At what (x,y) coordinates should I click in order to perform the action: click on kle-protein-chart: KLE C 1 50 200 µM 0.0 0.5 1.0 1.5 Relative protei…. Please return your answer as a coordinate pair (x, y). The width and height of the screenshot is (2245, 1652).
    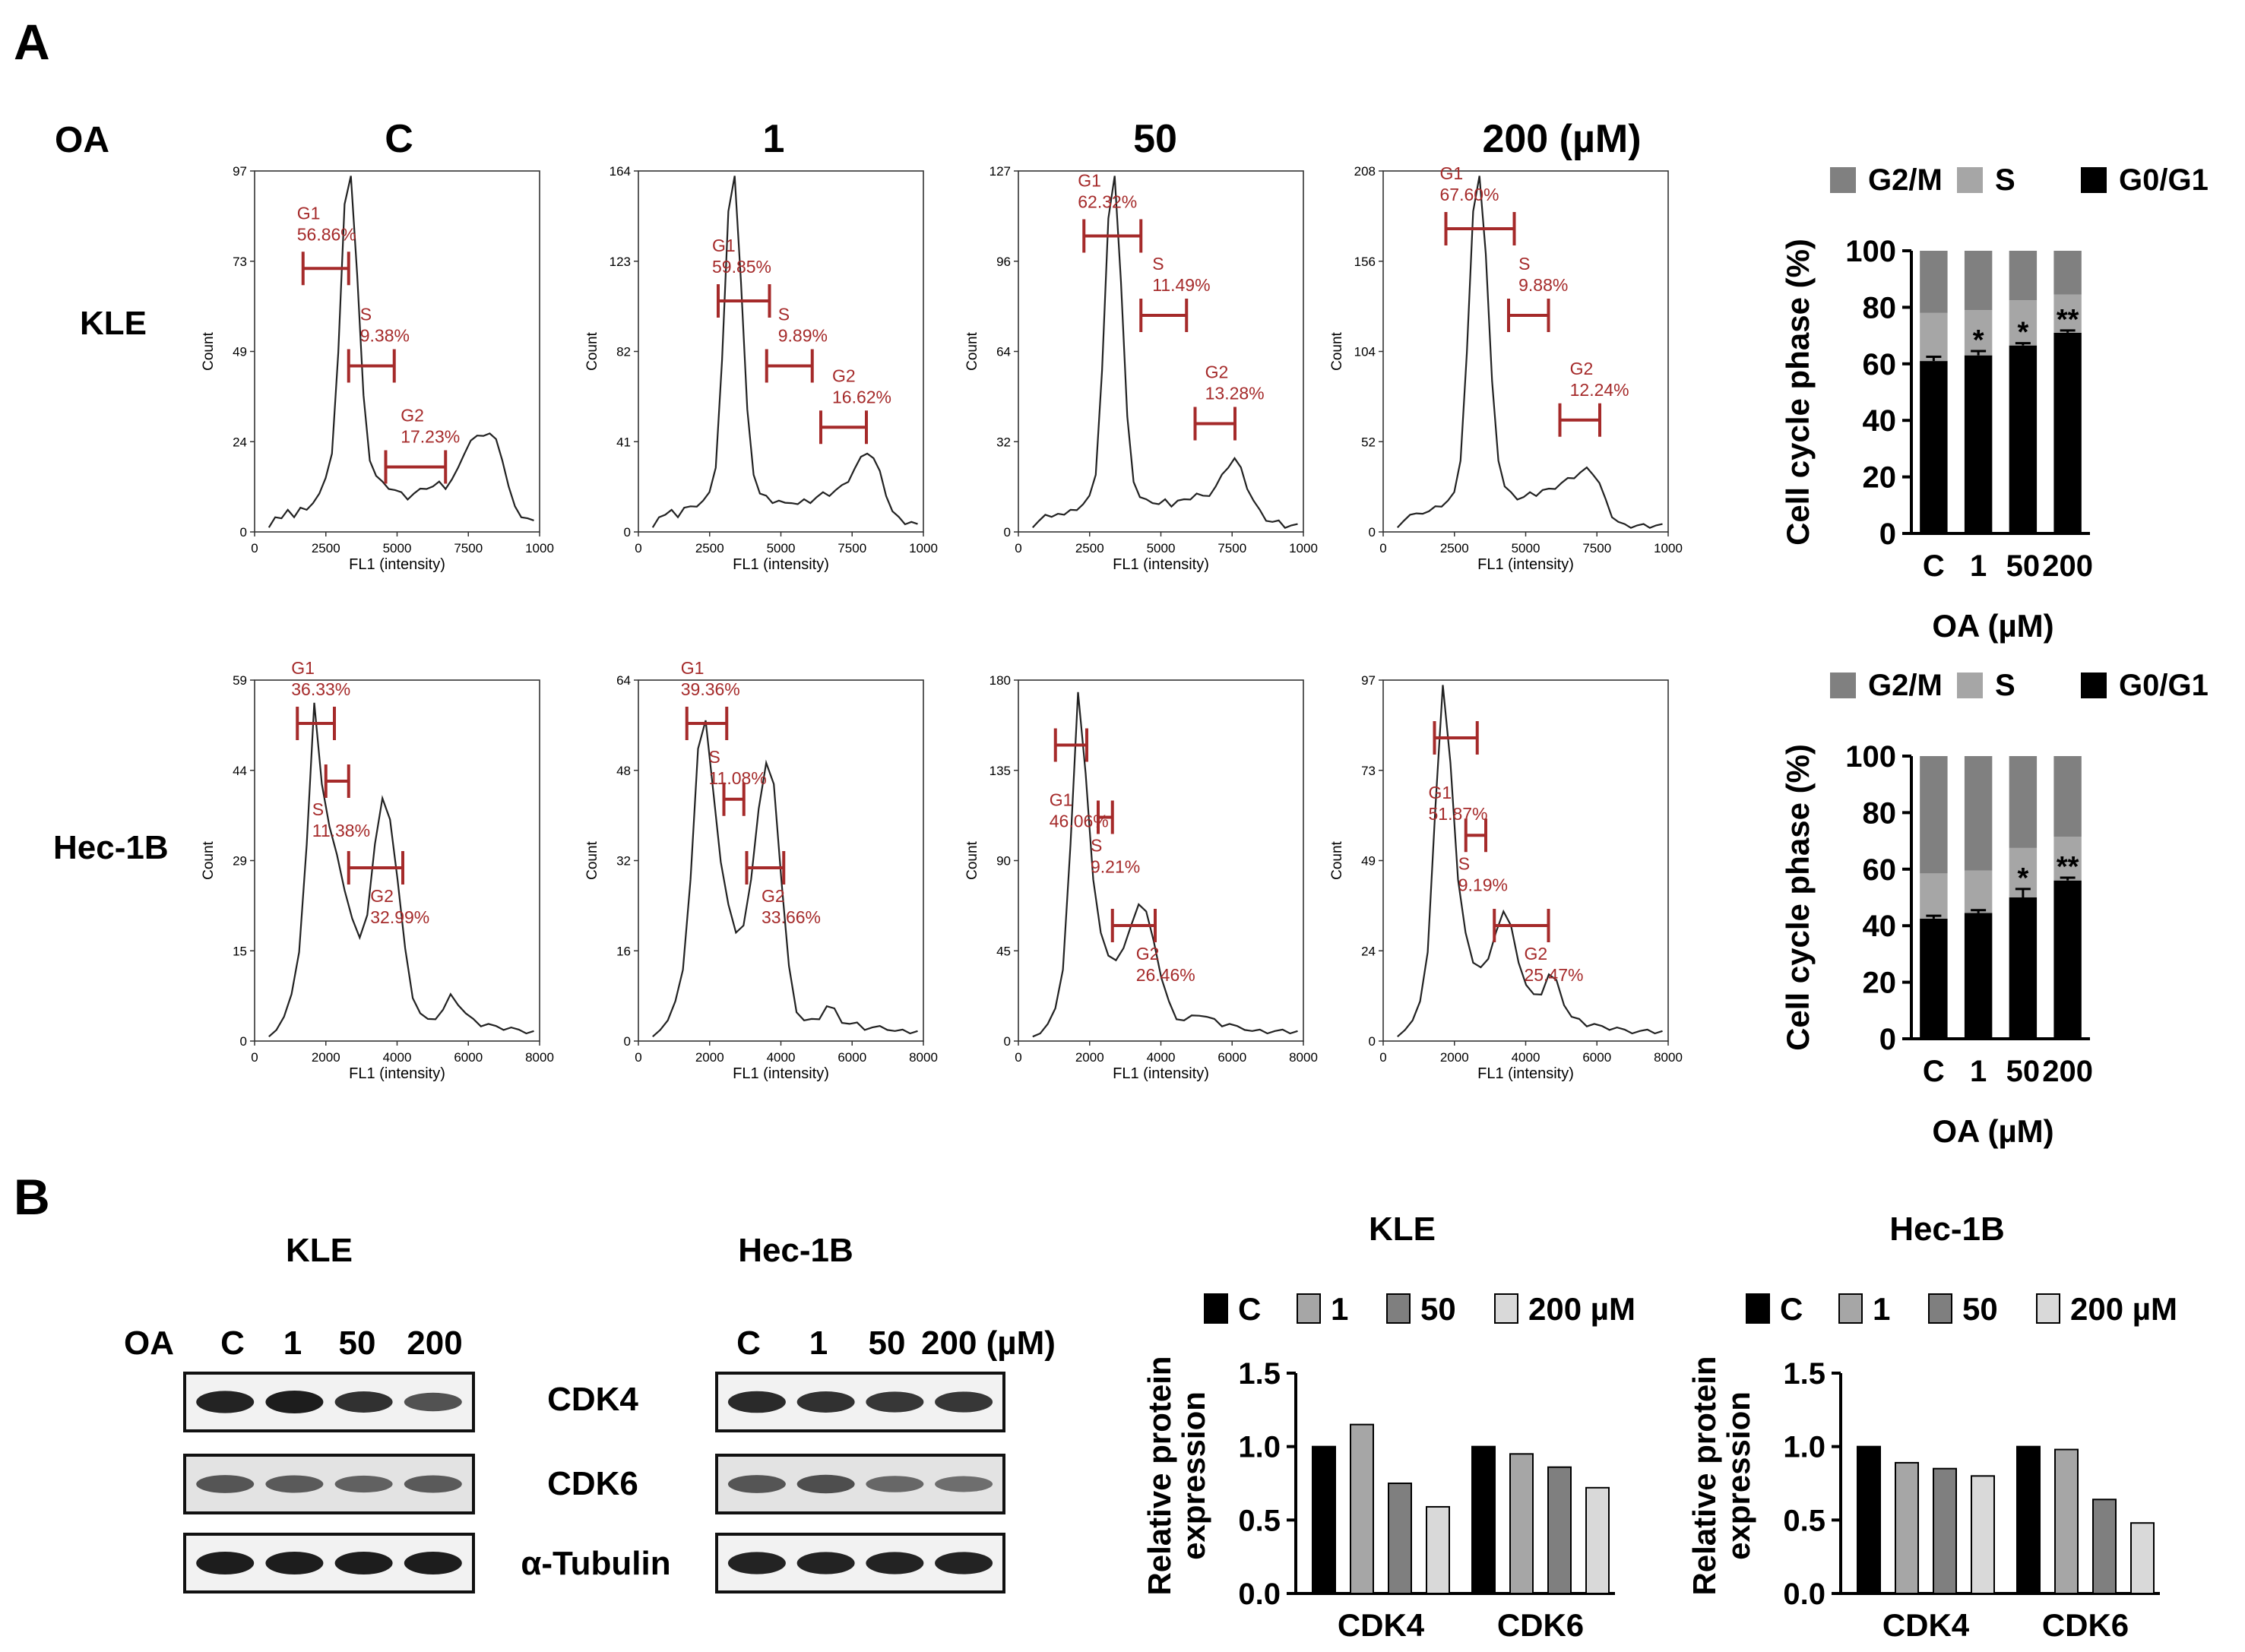
    Looking at the image, I should click on (1388, 1427).